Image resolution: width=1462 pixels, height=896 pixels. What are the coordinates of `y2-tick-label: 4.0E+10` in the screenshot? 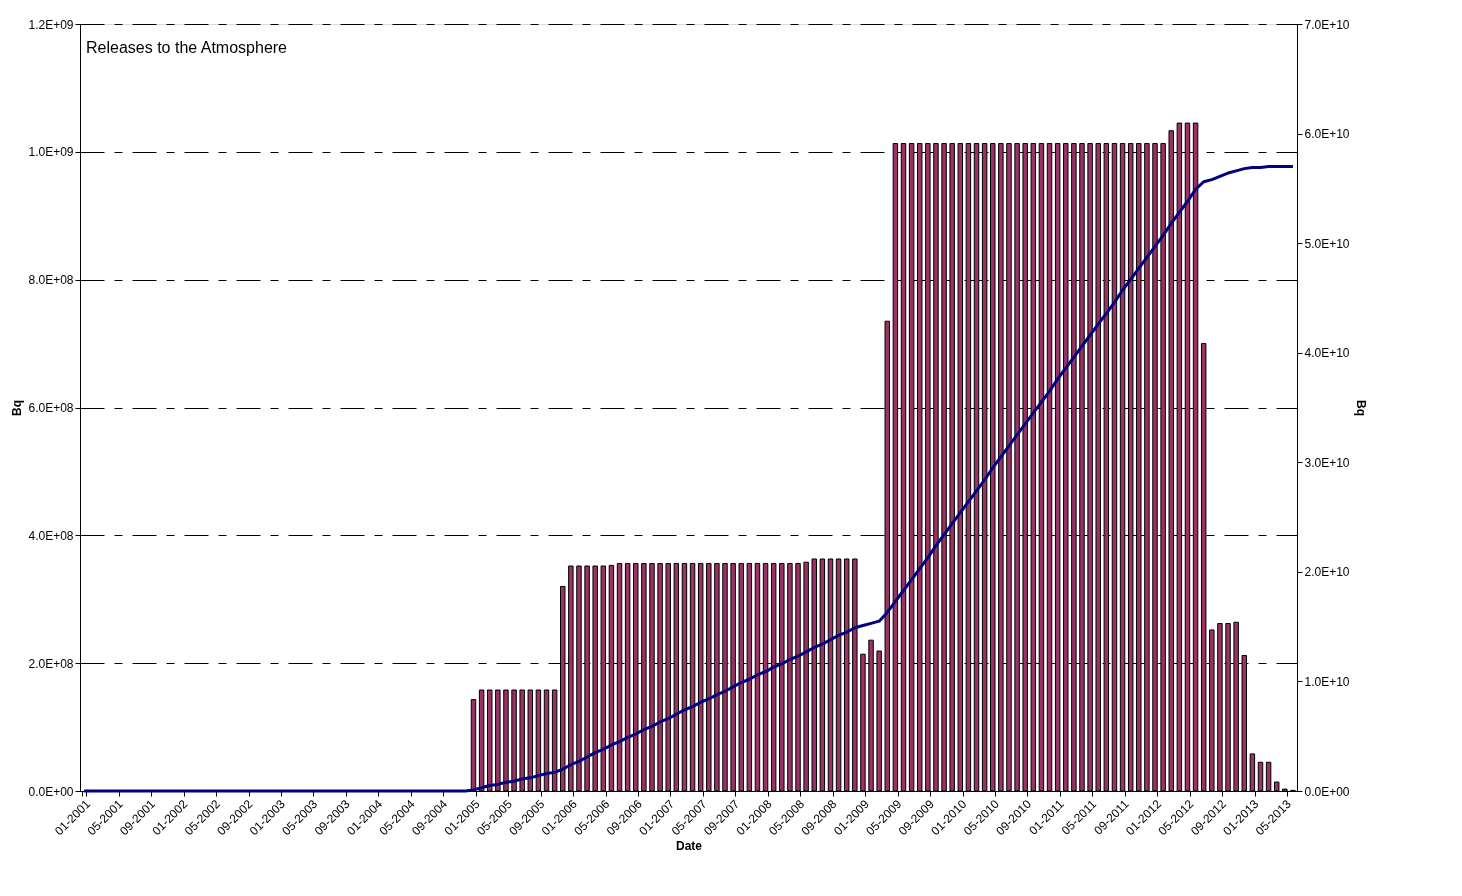 It's located at (1327, 353).